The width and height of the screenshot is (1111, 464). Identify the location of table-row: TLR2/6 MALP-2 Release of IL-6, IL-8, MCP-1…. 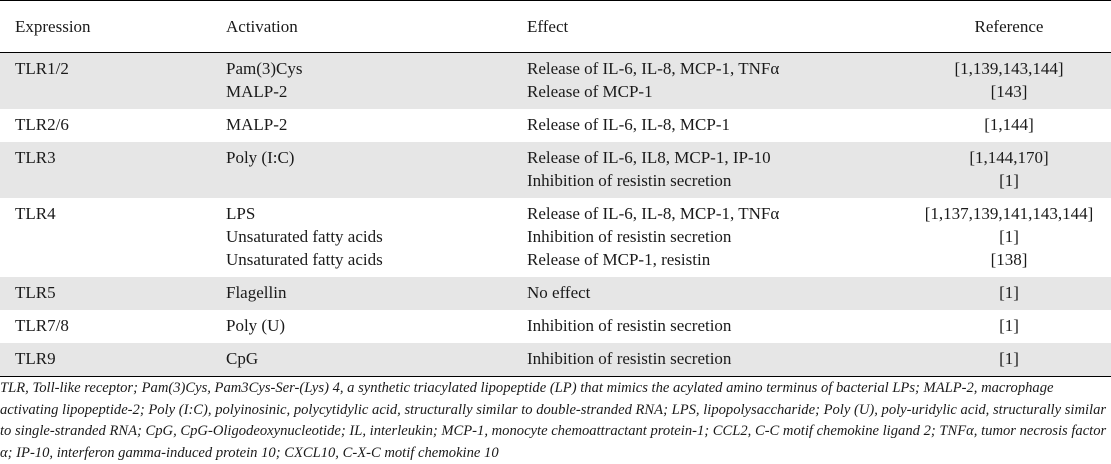
(555, 125).